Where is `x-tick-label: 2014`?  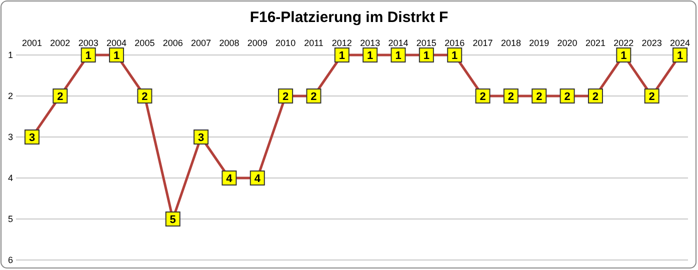
x-tick-label: 2014 is located at coordinates (398, 43).